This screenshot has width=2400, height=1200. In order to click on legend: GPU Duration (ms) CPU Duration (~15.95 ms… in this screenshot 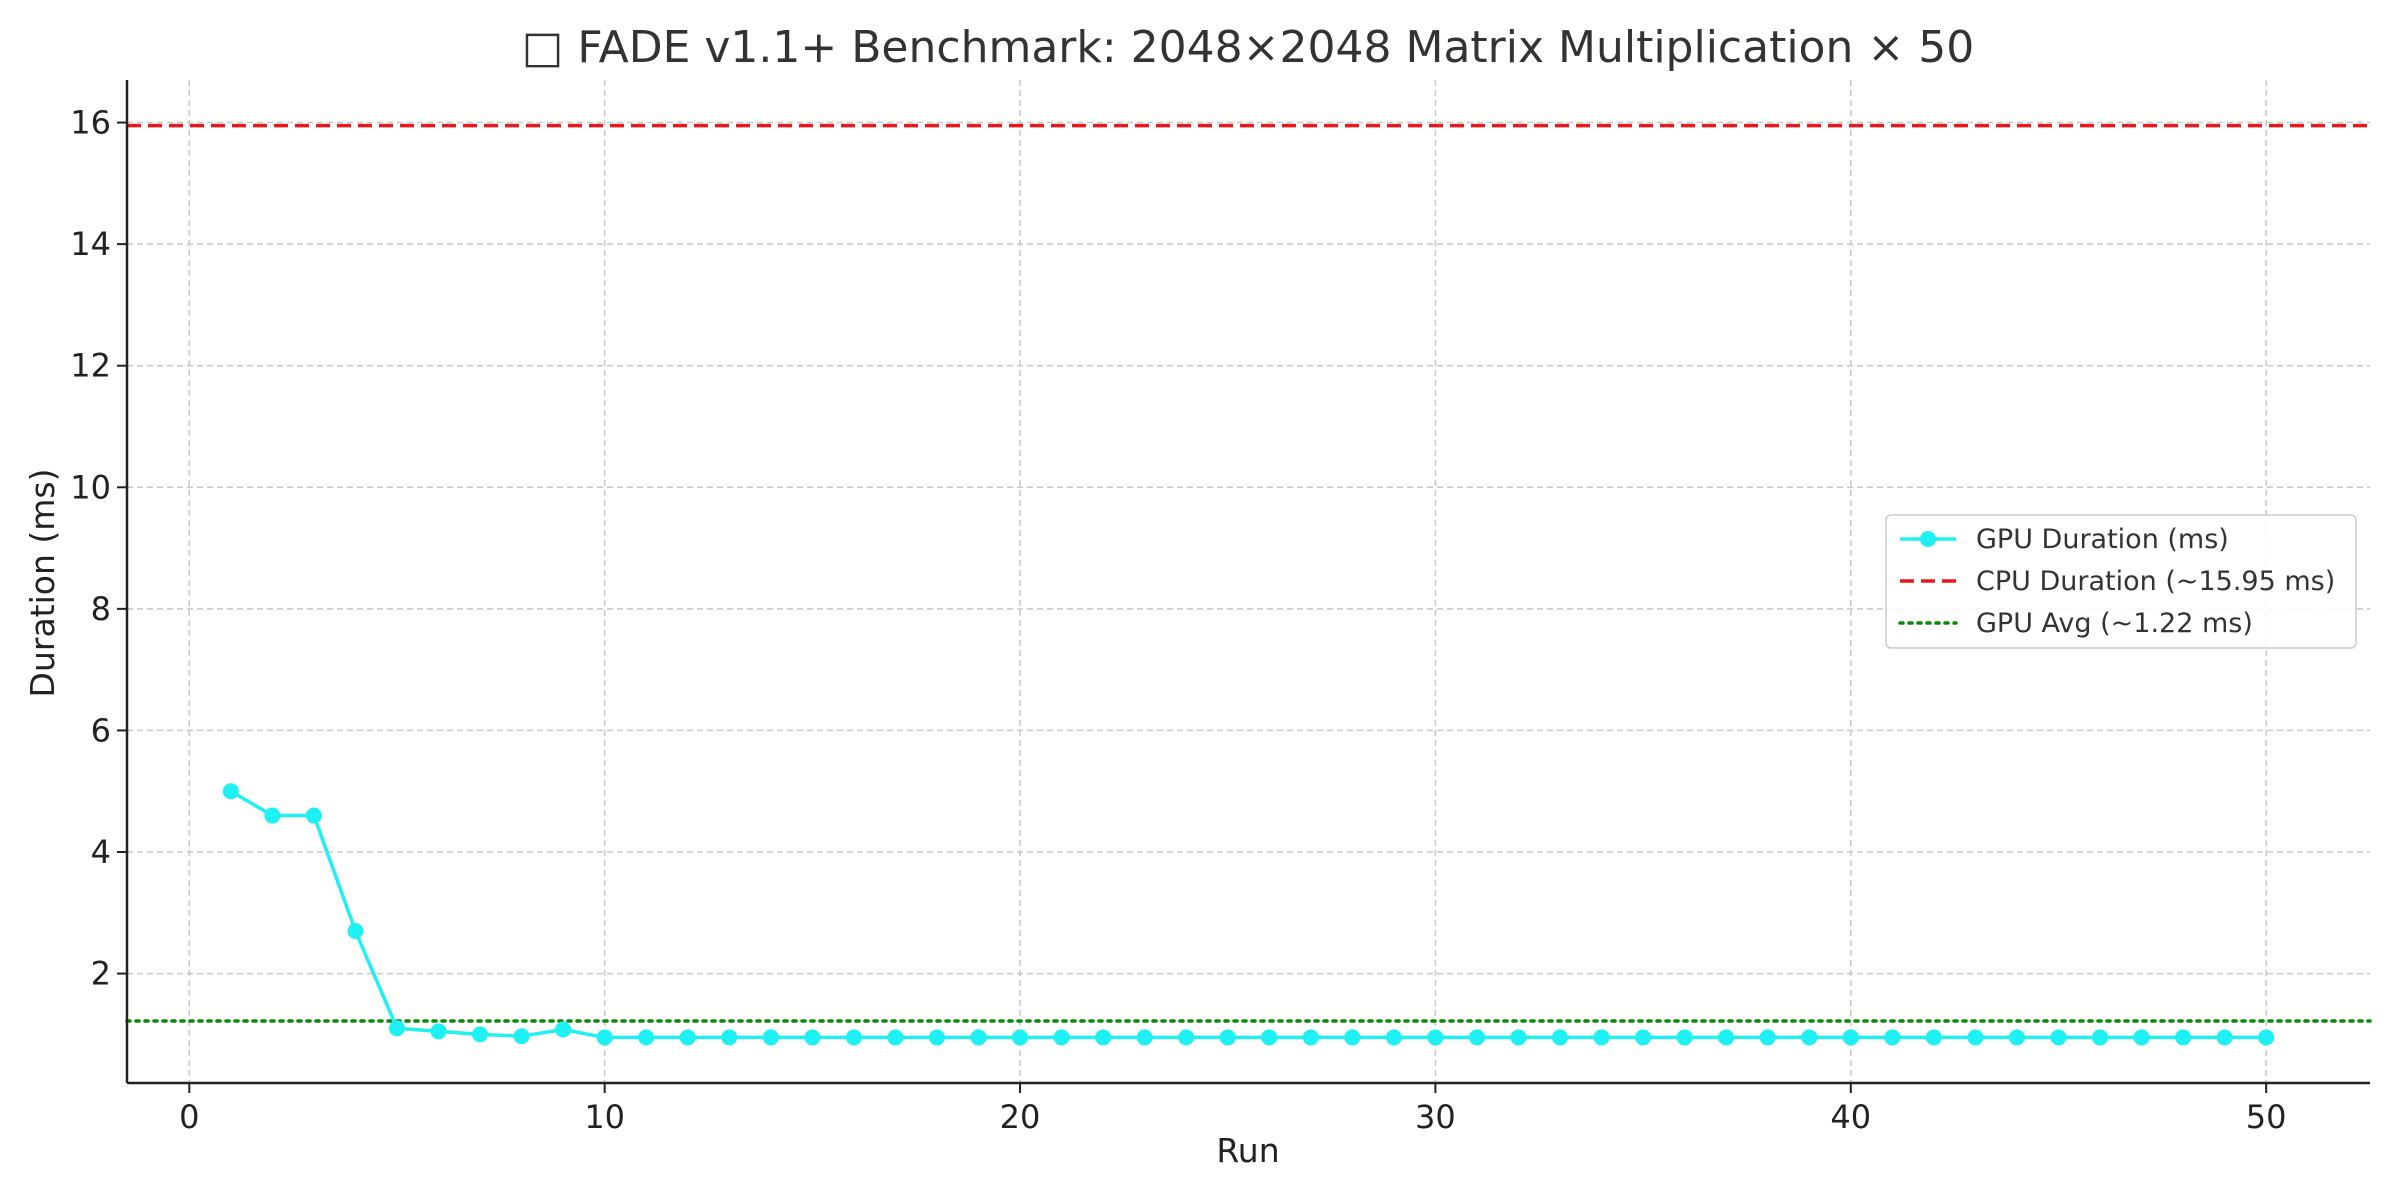, I will do `click(2121, 581)`.